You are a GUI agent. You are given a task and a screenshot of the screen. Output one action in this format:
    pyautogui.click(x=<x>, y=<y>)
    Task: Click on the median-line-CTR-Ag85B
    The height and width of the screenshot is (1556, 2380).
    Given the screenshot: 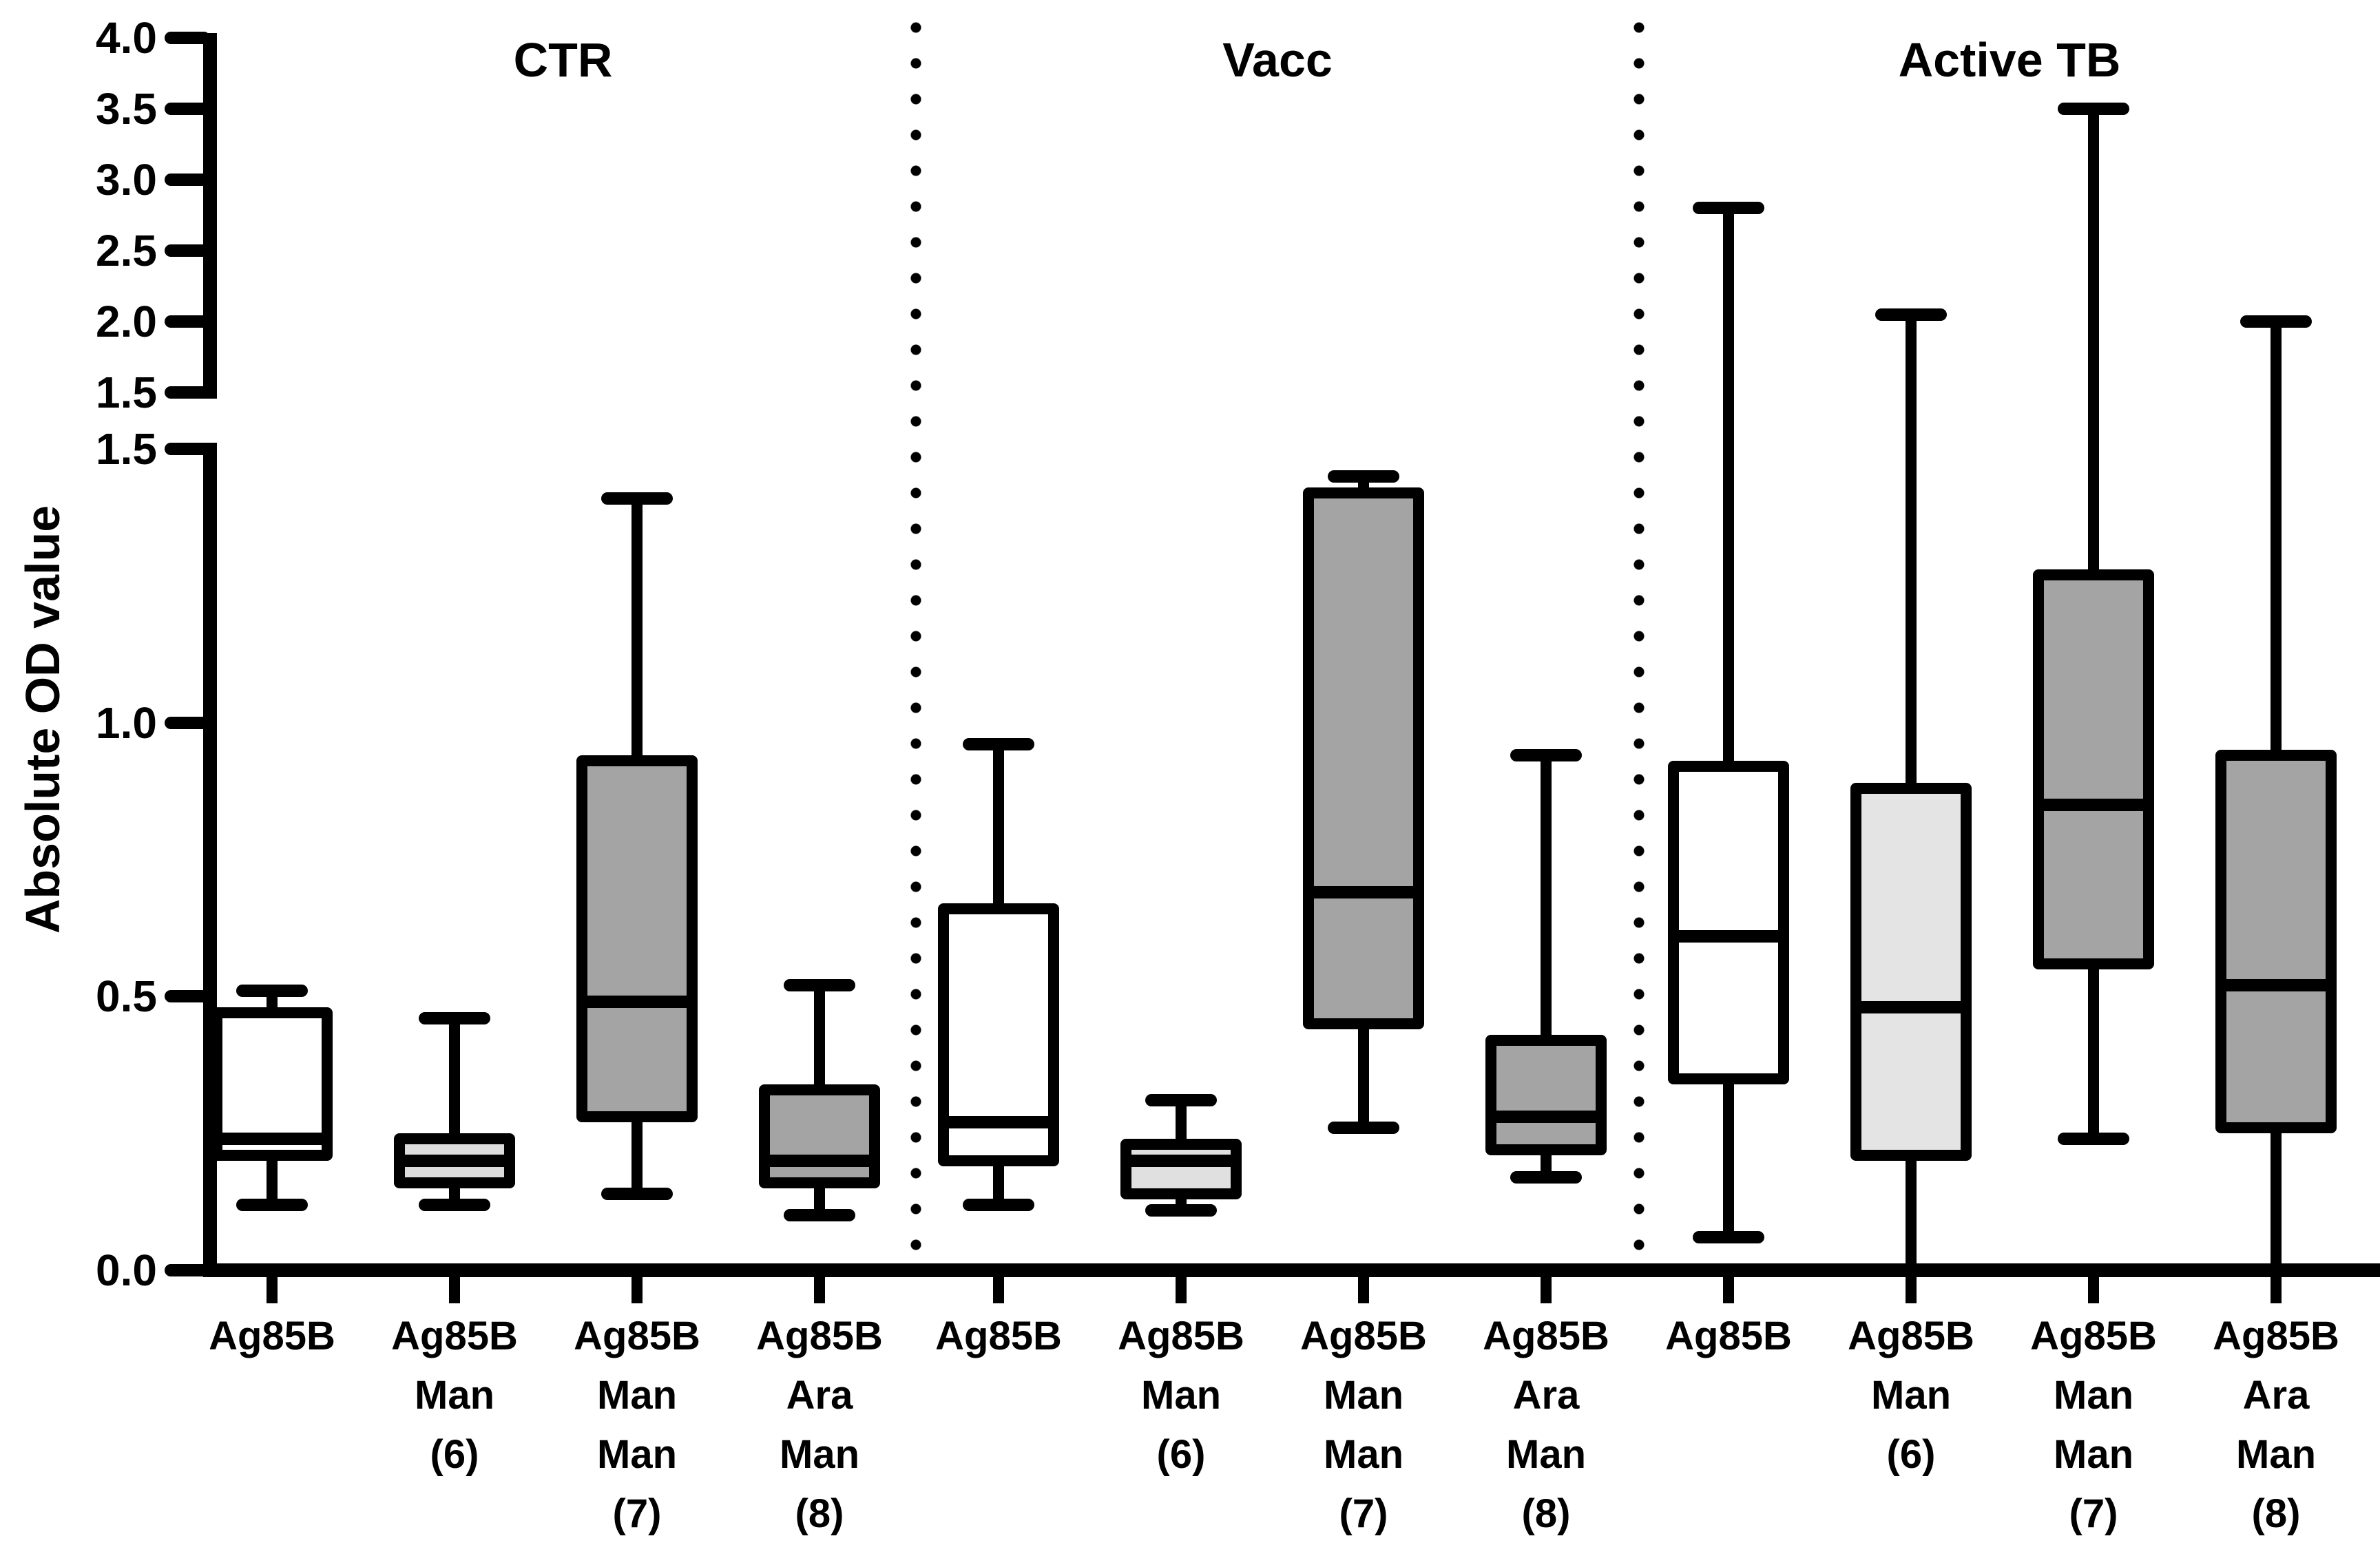 What is the action you would take?
    pyautogui.click(x=272, y=1139)
    